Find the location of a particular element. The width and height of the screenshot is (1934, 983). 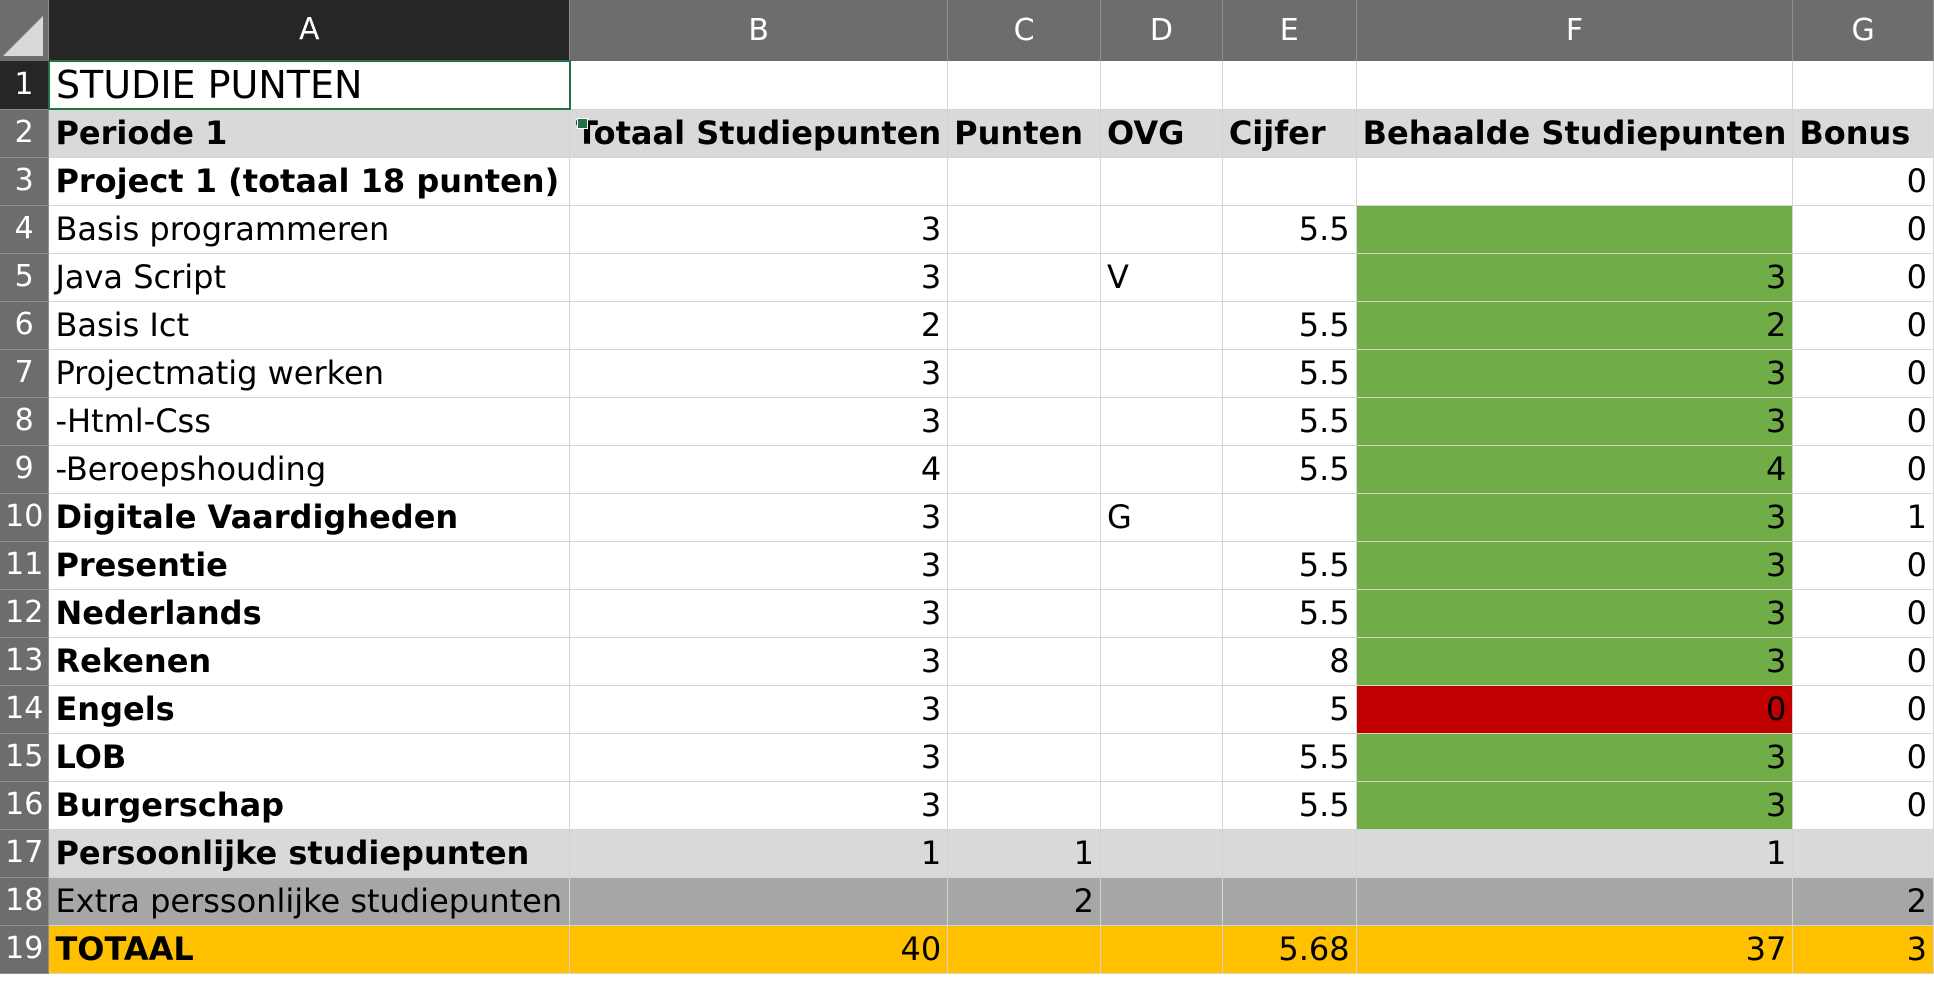

cell-g16: 0 is located at coordinates (1863, 805).